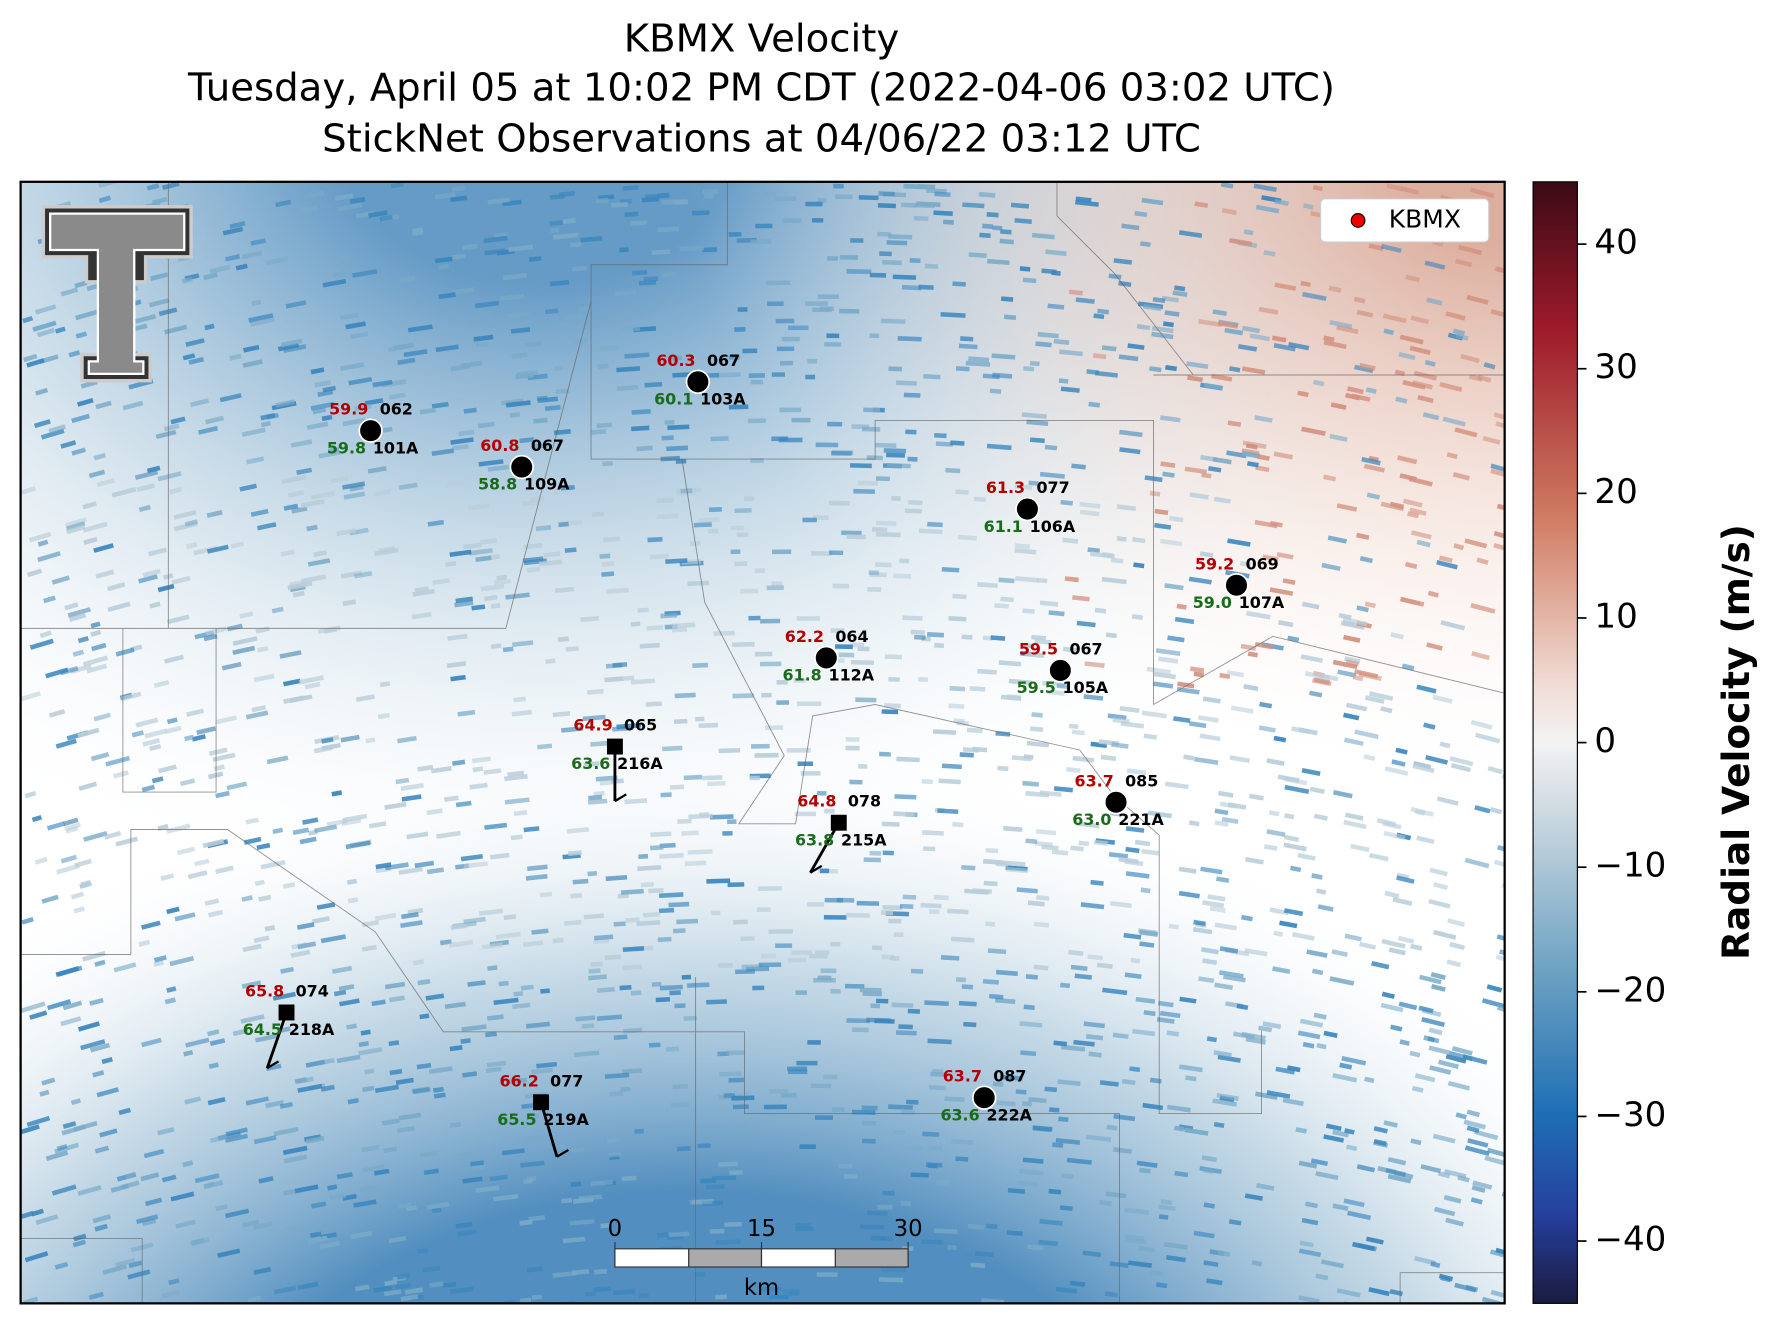 The height and width of the screenshot is (1321, 1773). Describe the element at coordinates (864, 839) in the screenshot. I see `station-id: 215A` at that location.